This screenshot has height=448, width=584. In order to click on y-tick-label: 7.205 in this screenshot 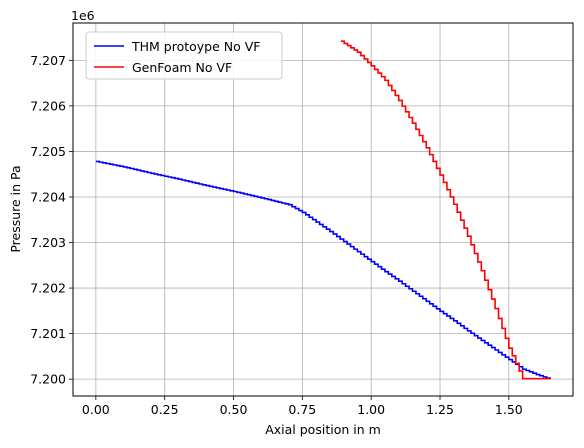, I will do `click(48, 151)`.